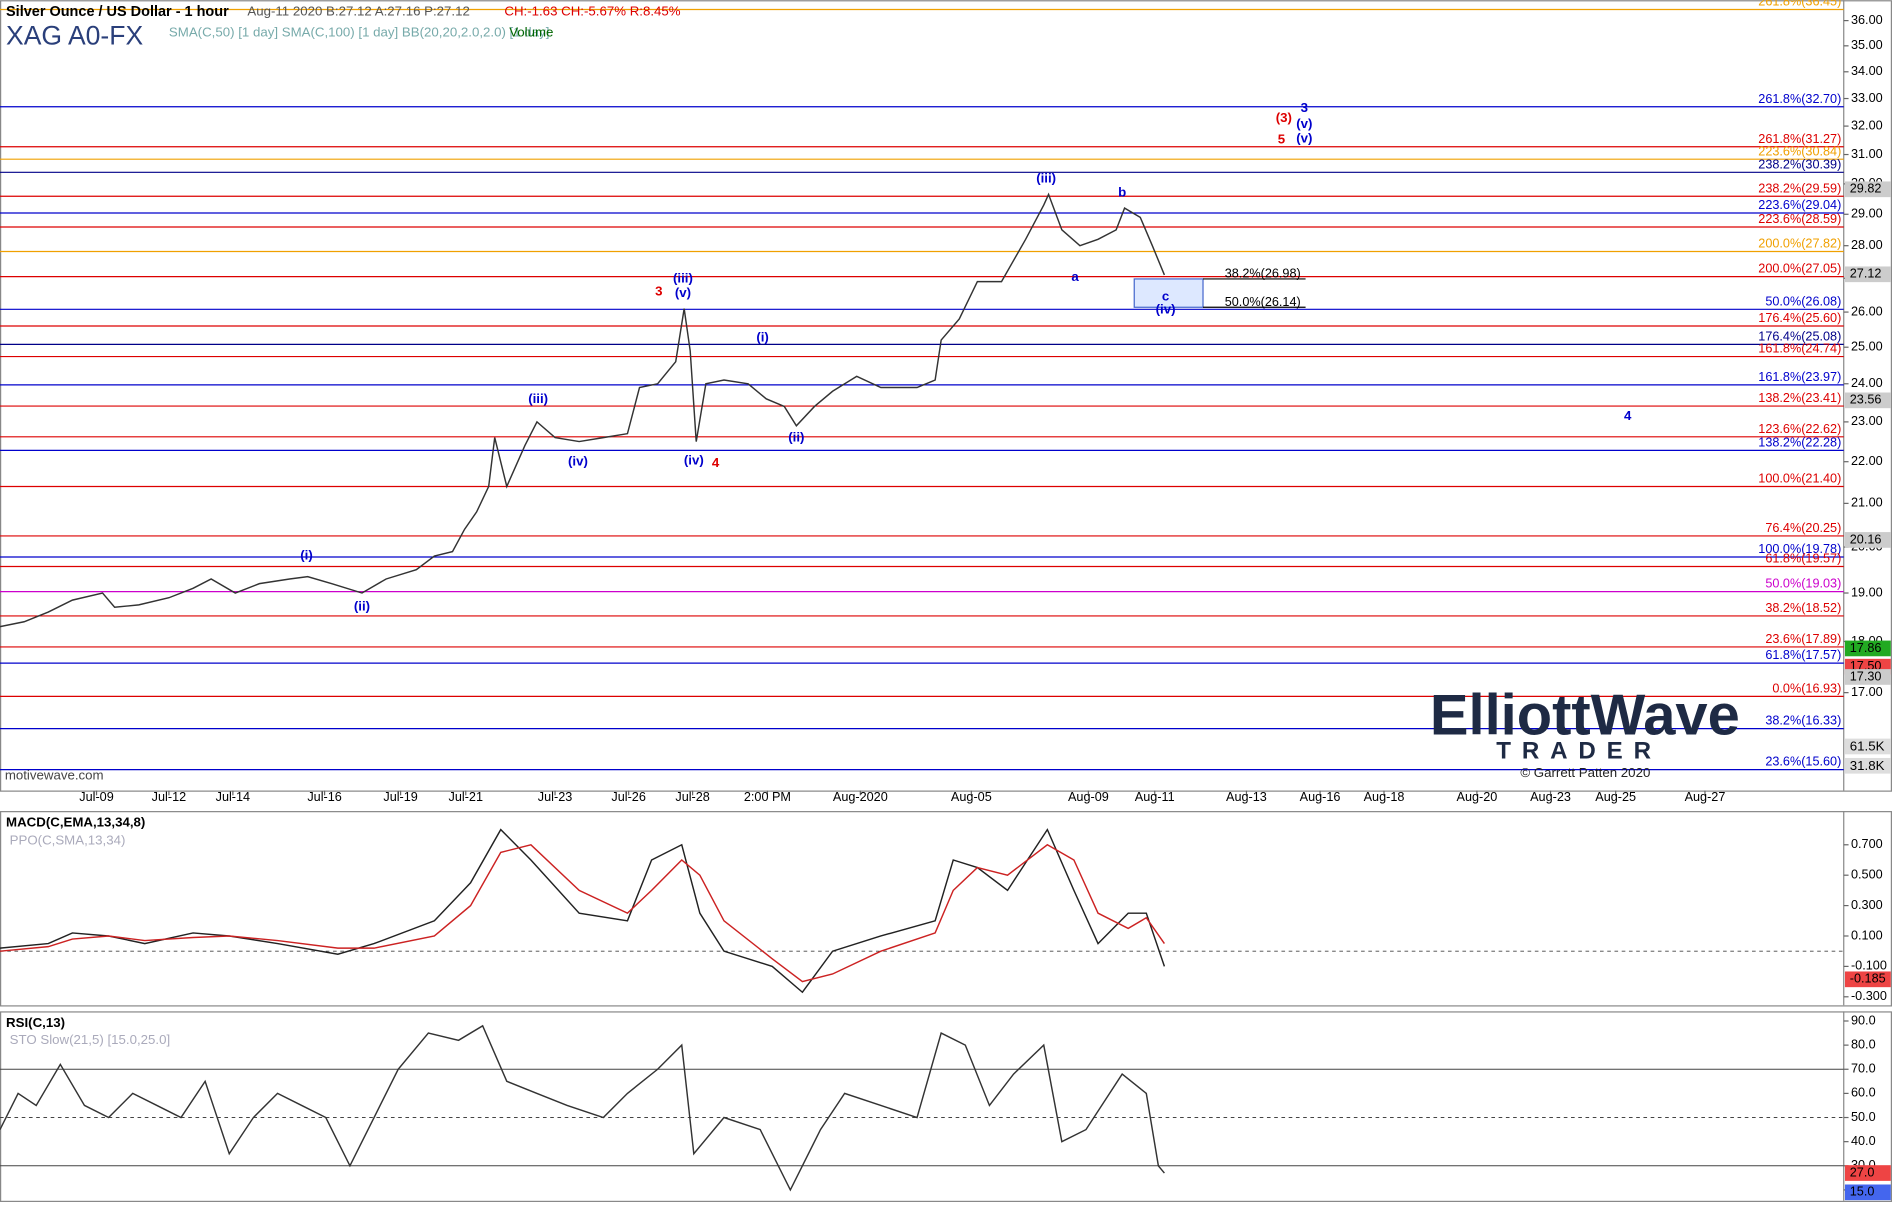 This screenshot has height=1207, width=1892. Describe the element at coordinates (1246, 797) in the screenshot. I see `x-tick-label: Aug-13` at that location.